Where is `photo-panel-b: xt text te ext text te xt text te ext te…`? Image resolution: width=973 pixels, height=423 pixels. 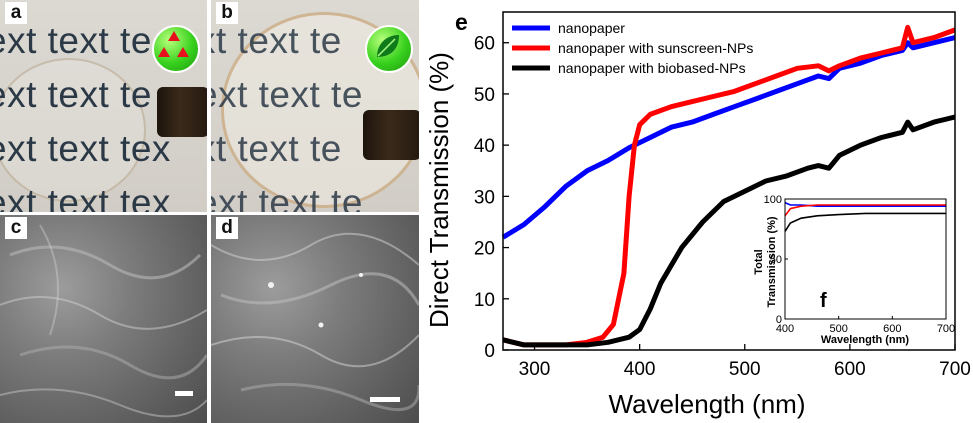
photo-panel-b: xt text te ext text te xt text te ext te… is located at coordinates (315, 106).